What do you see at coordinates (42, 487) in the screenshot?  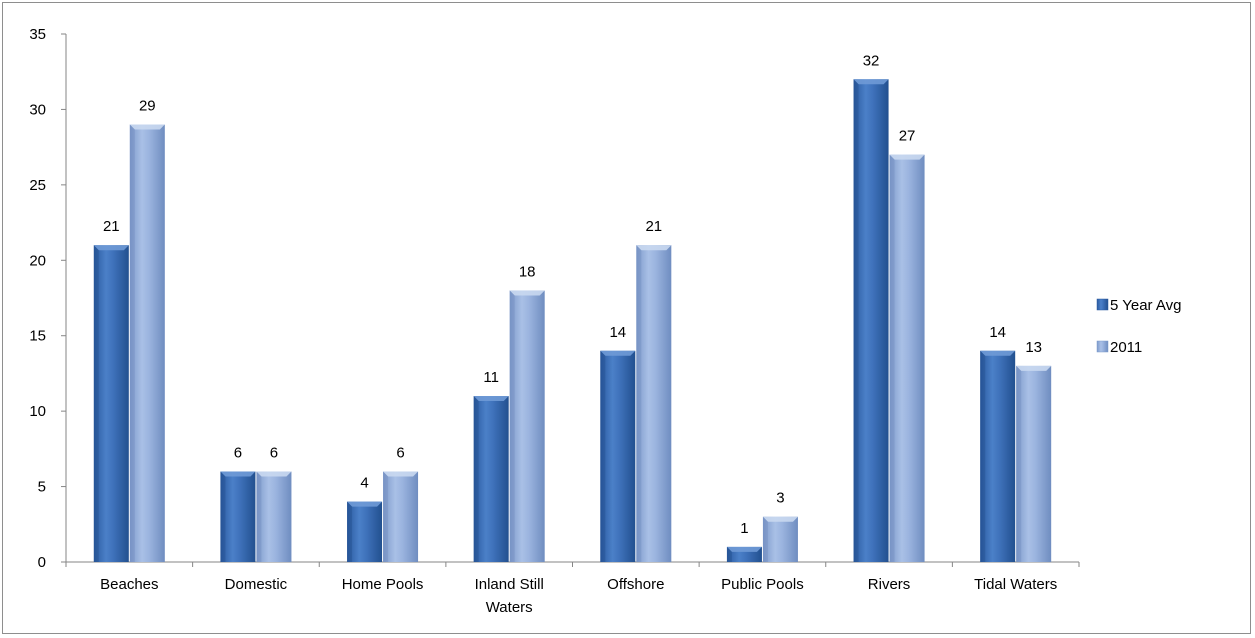 I see `y-tick-label: 5` at bounding box center [42, 487].